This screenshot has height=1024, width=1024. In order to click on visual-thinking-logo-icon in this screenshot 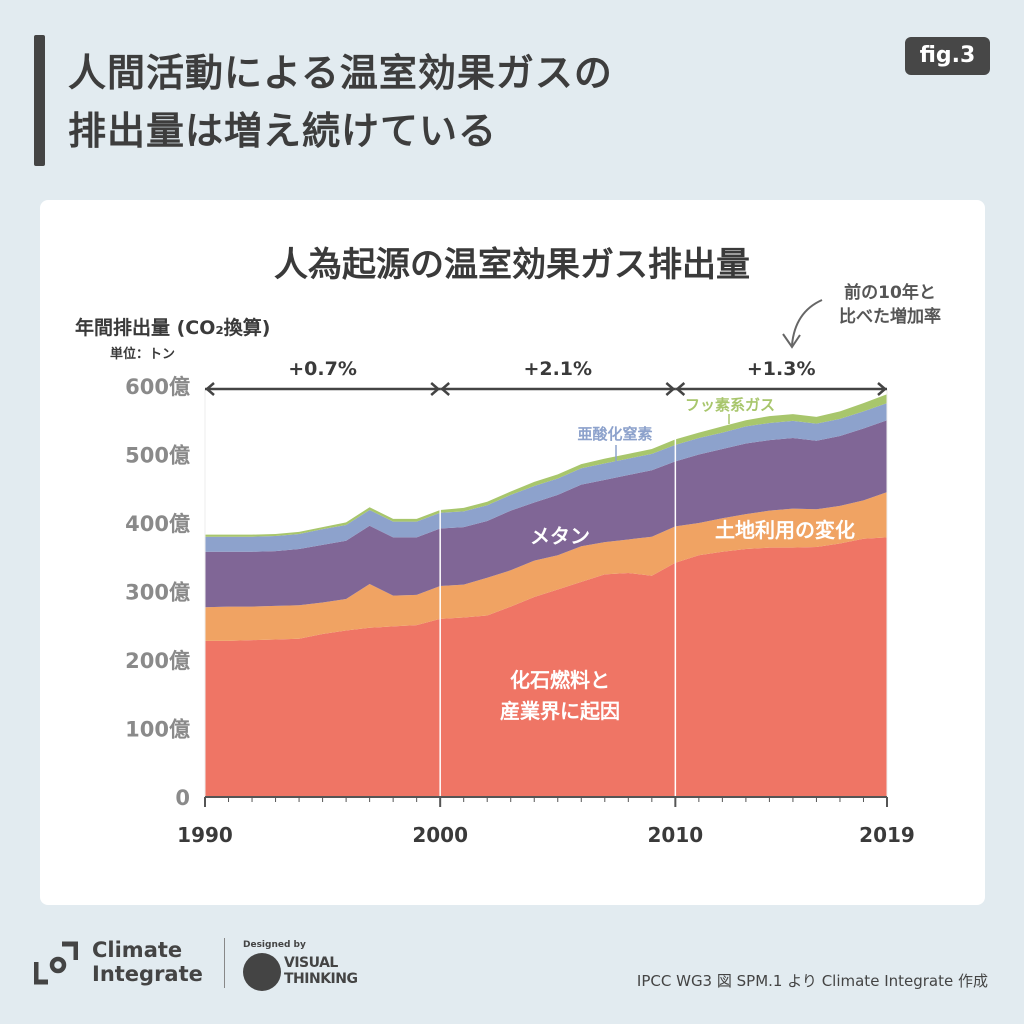, I will do `click(262, 972)`.